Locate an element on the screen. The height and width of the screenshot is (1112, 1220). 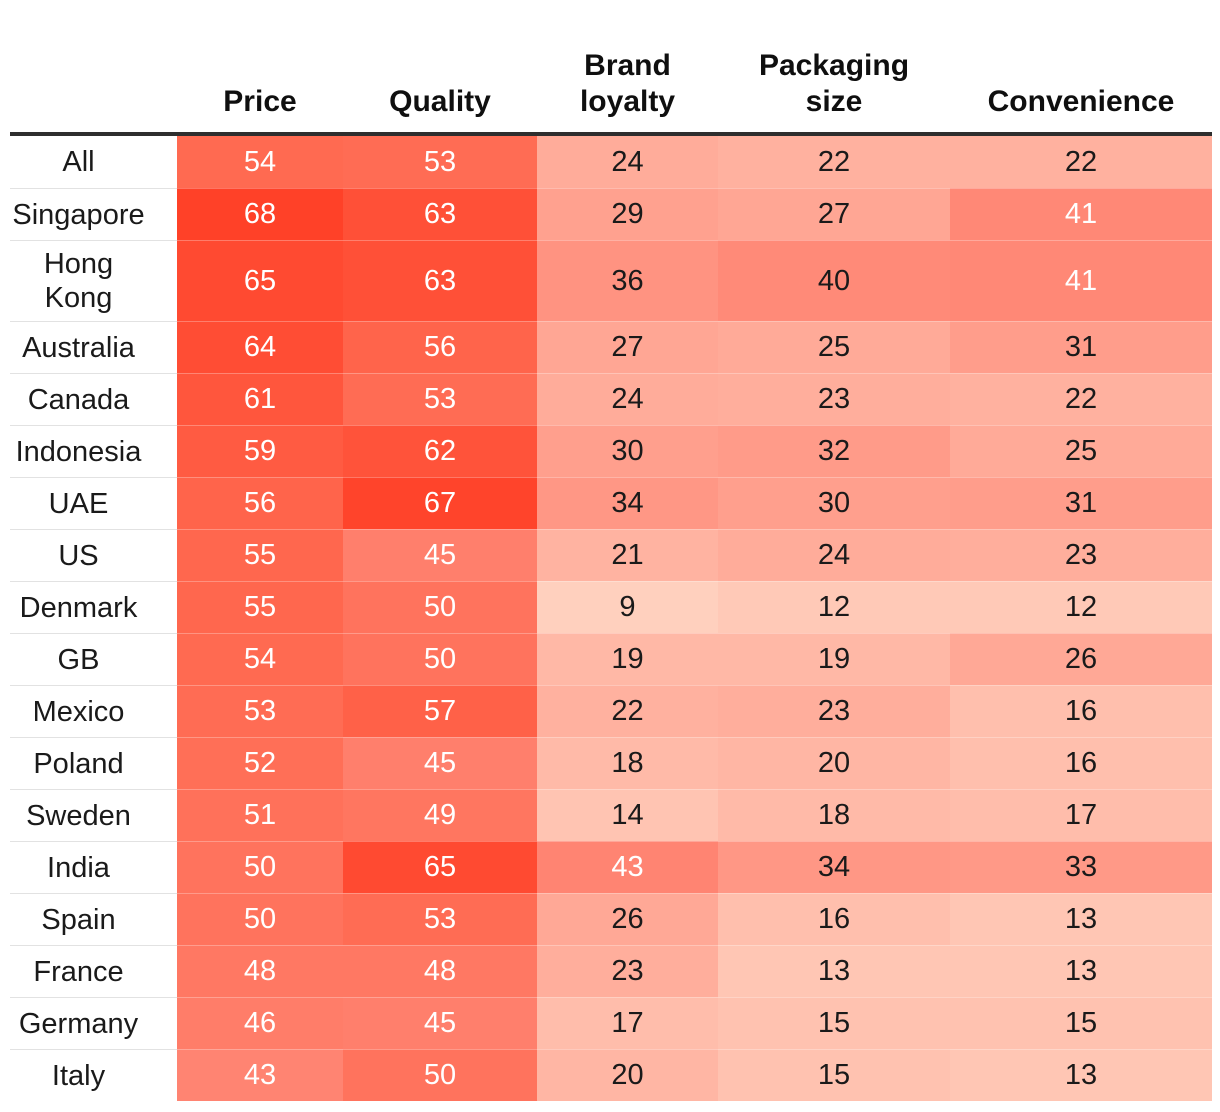
cell-value: 63 is located at coordinates (440, 214).